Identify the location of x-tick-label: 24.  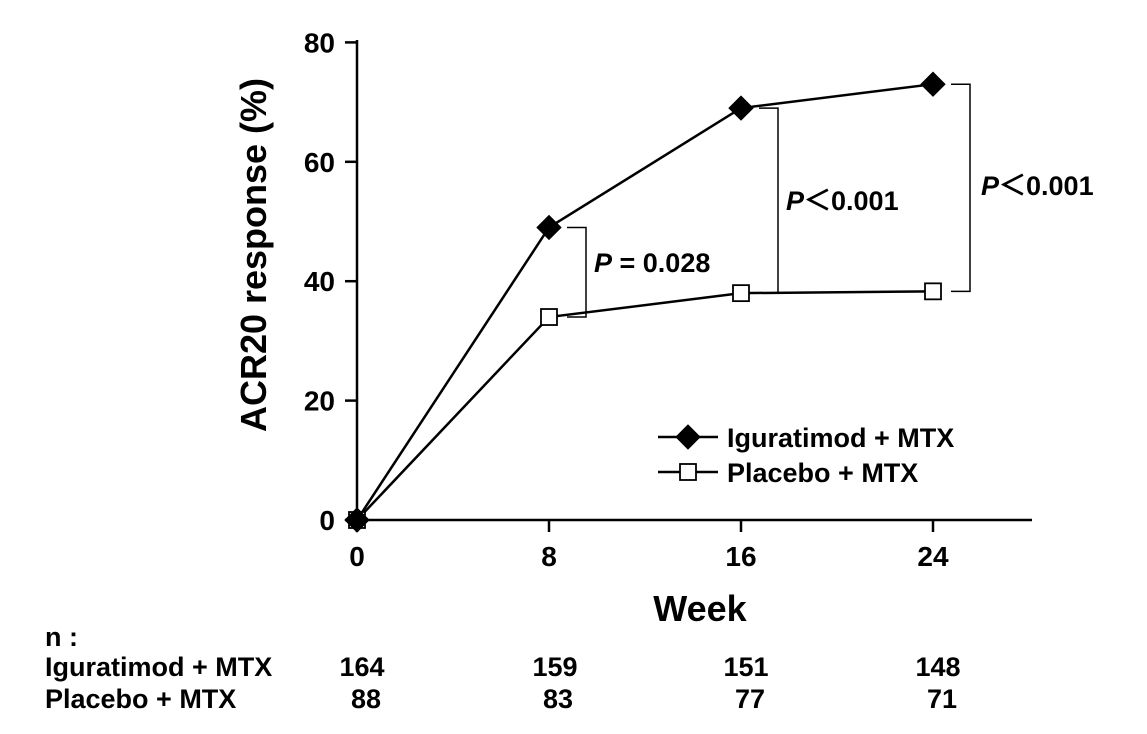
(933, 556).